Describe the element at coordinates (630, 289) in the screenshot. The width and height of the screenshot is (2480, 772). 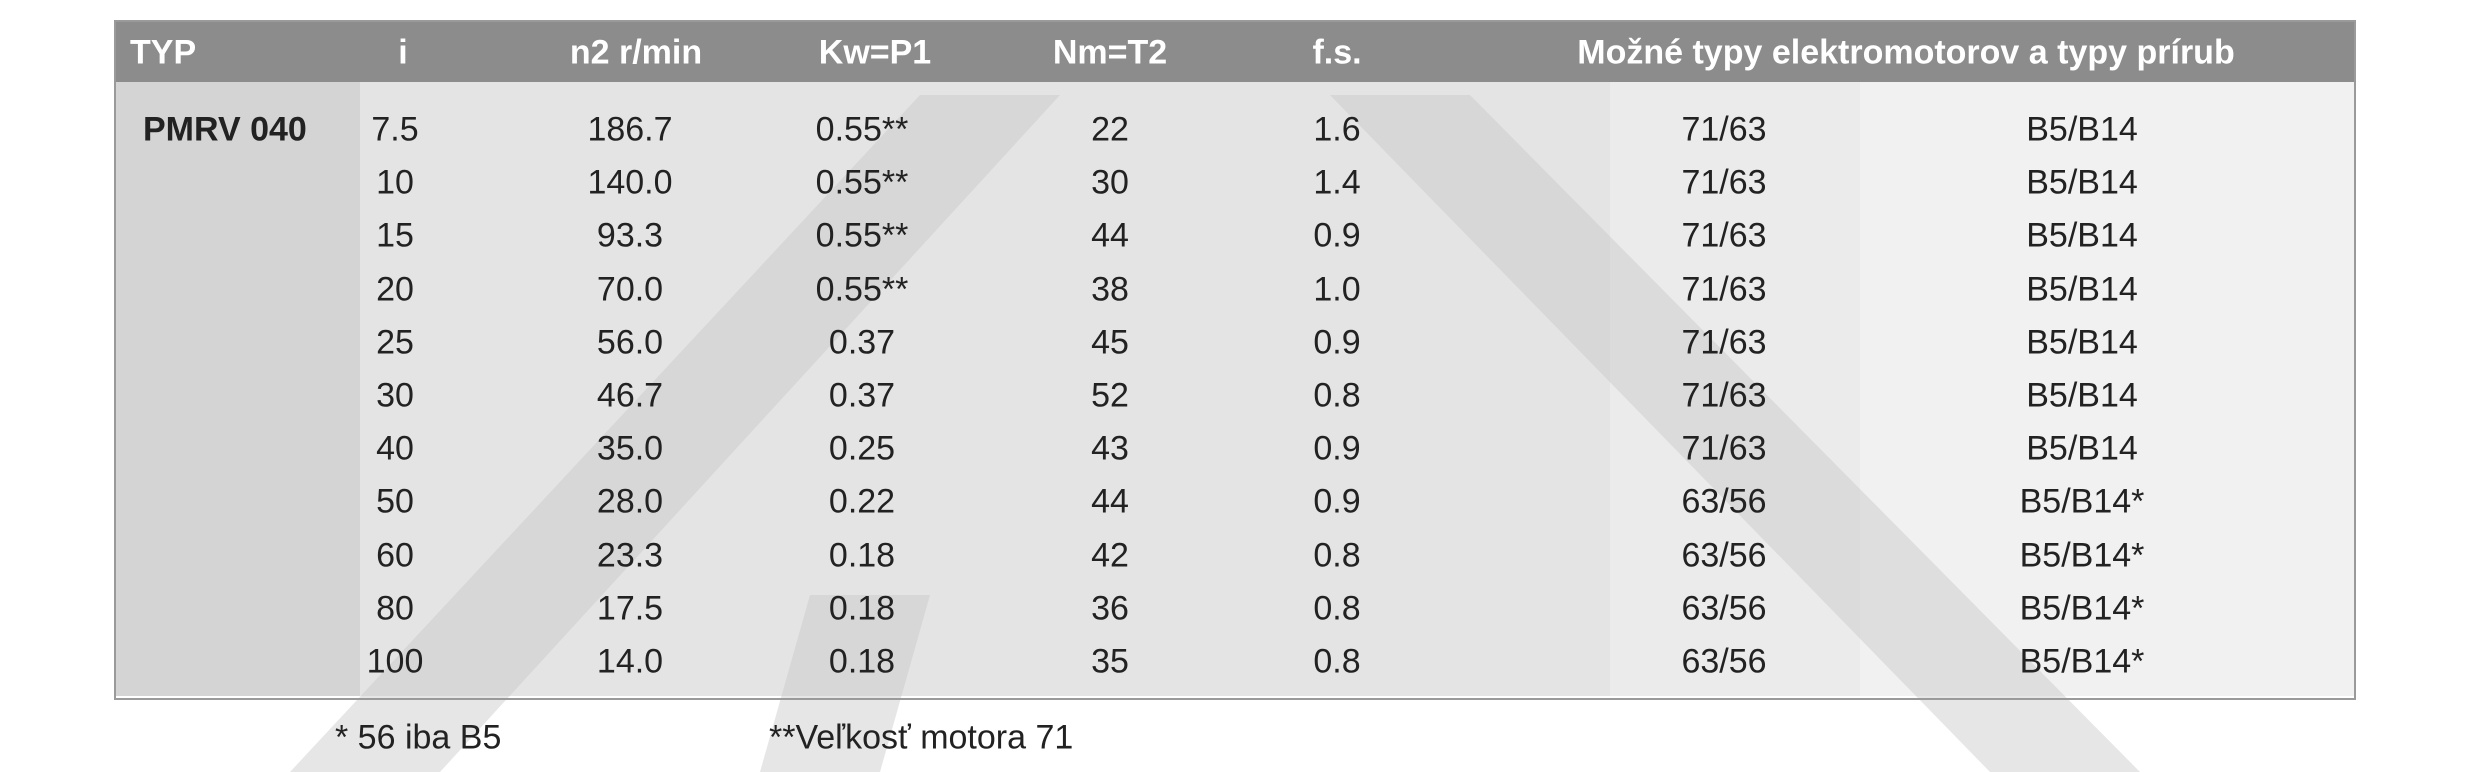
I see `table-cell: 70.0` at that location.